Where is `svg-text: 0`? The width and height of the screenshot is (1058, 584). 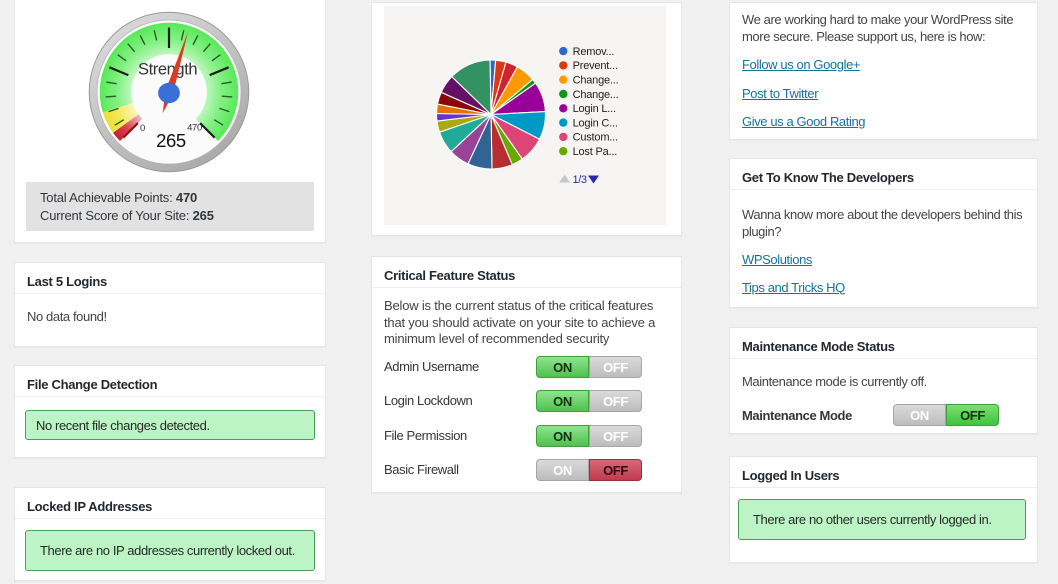 svg-text: 0 is located at coordinates (142, 128).